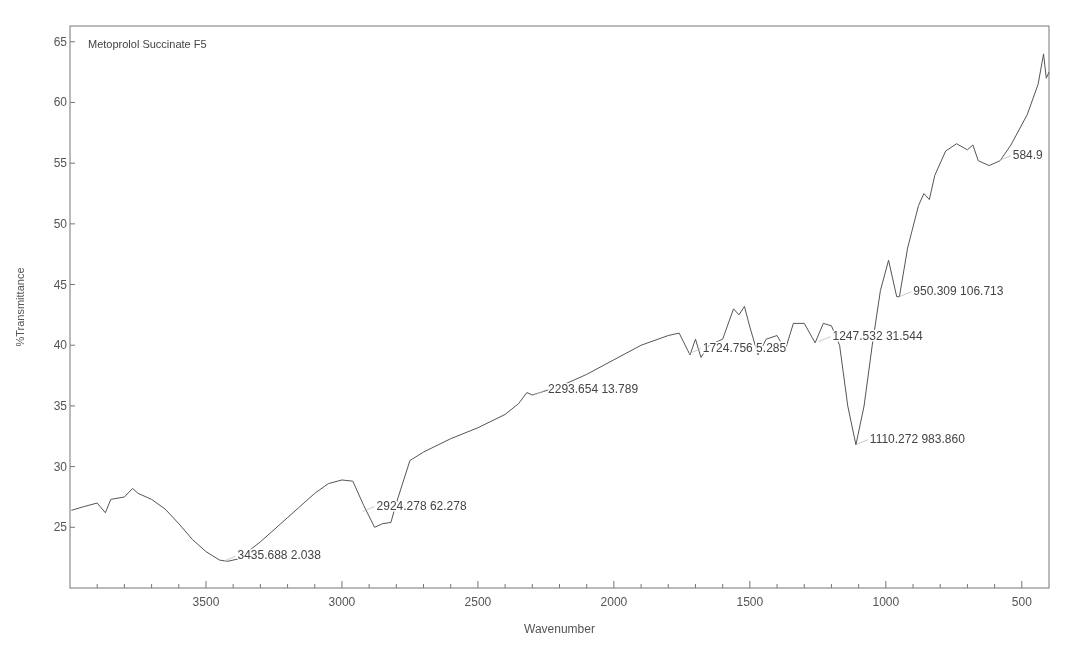 Image resolution: width=1089 pixels, height=655 pixels. Describe the element at coordinates (917, 438) in the screenshot. I see `annotation: 1110.272 983.860` at that location.